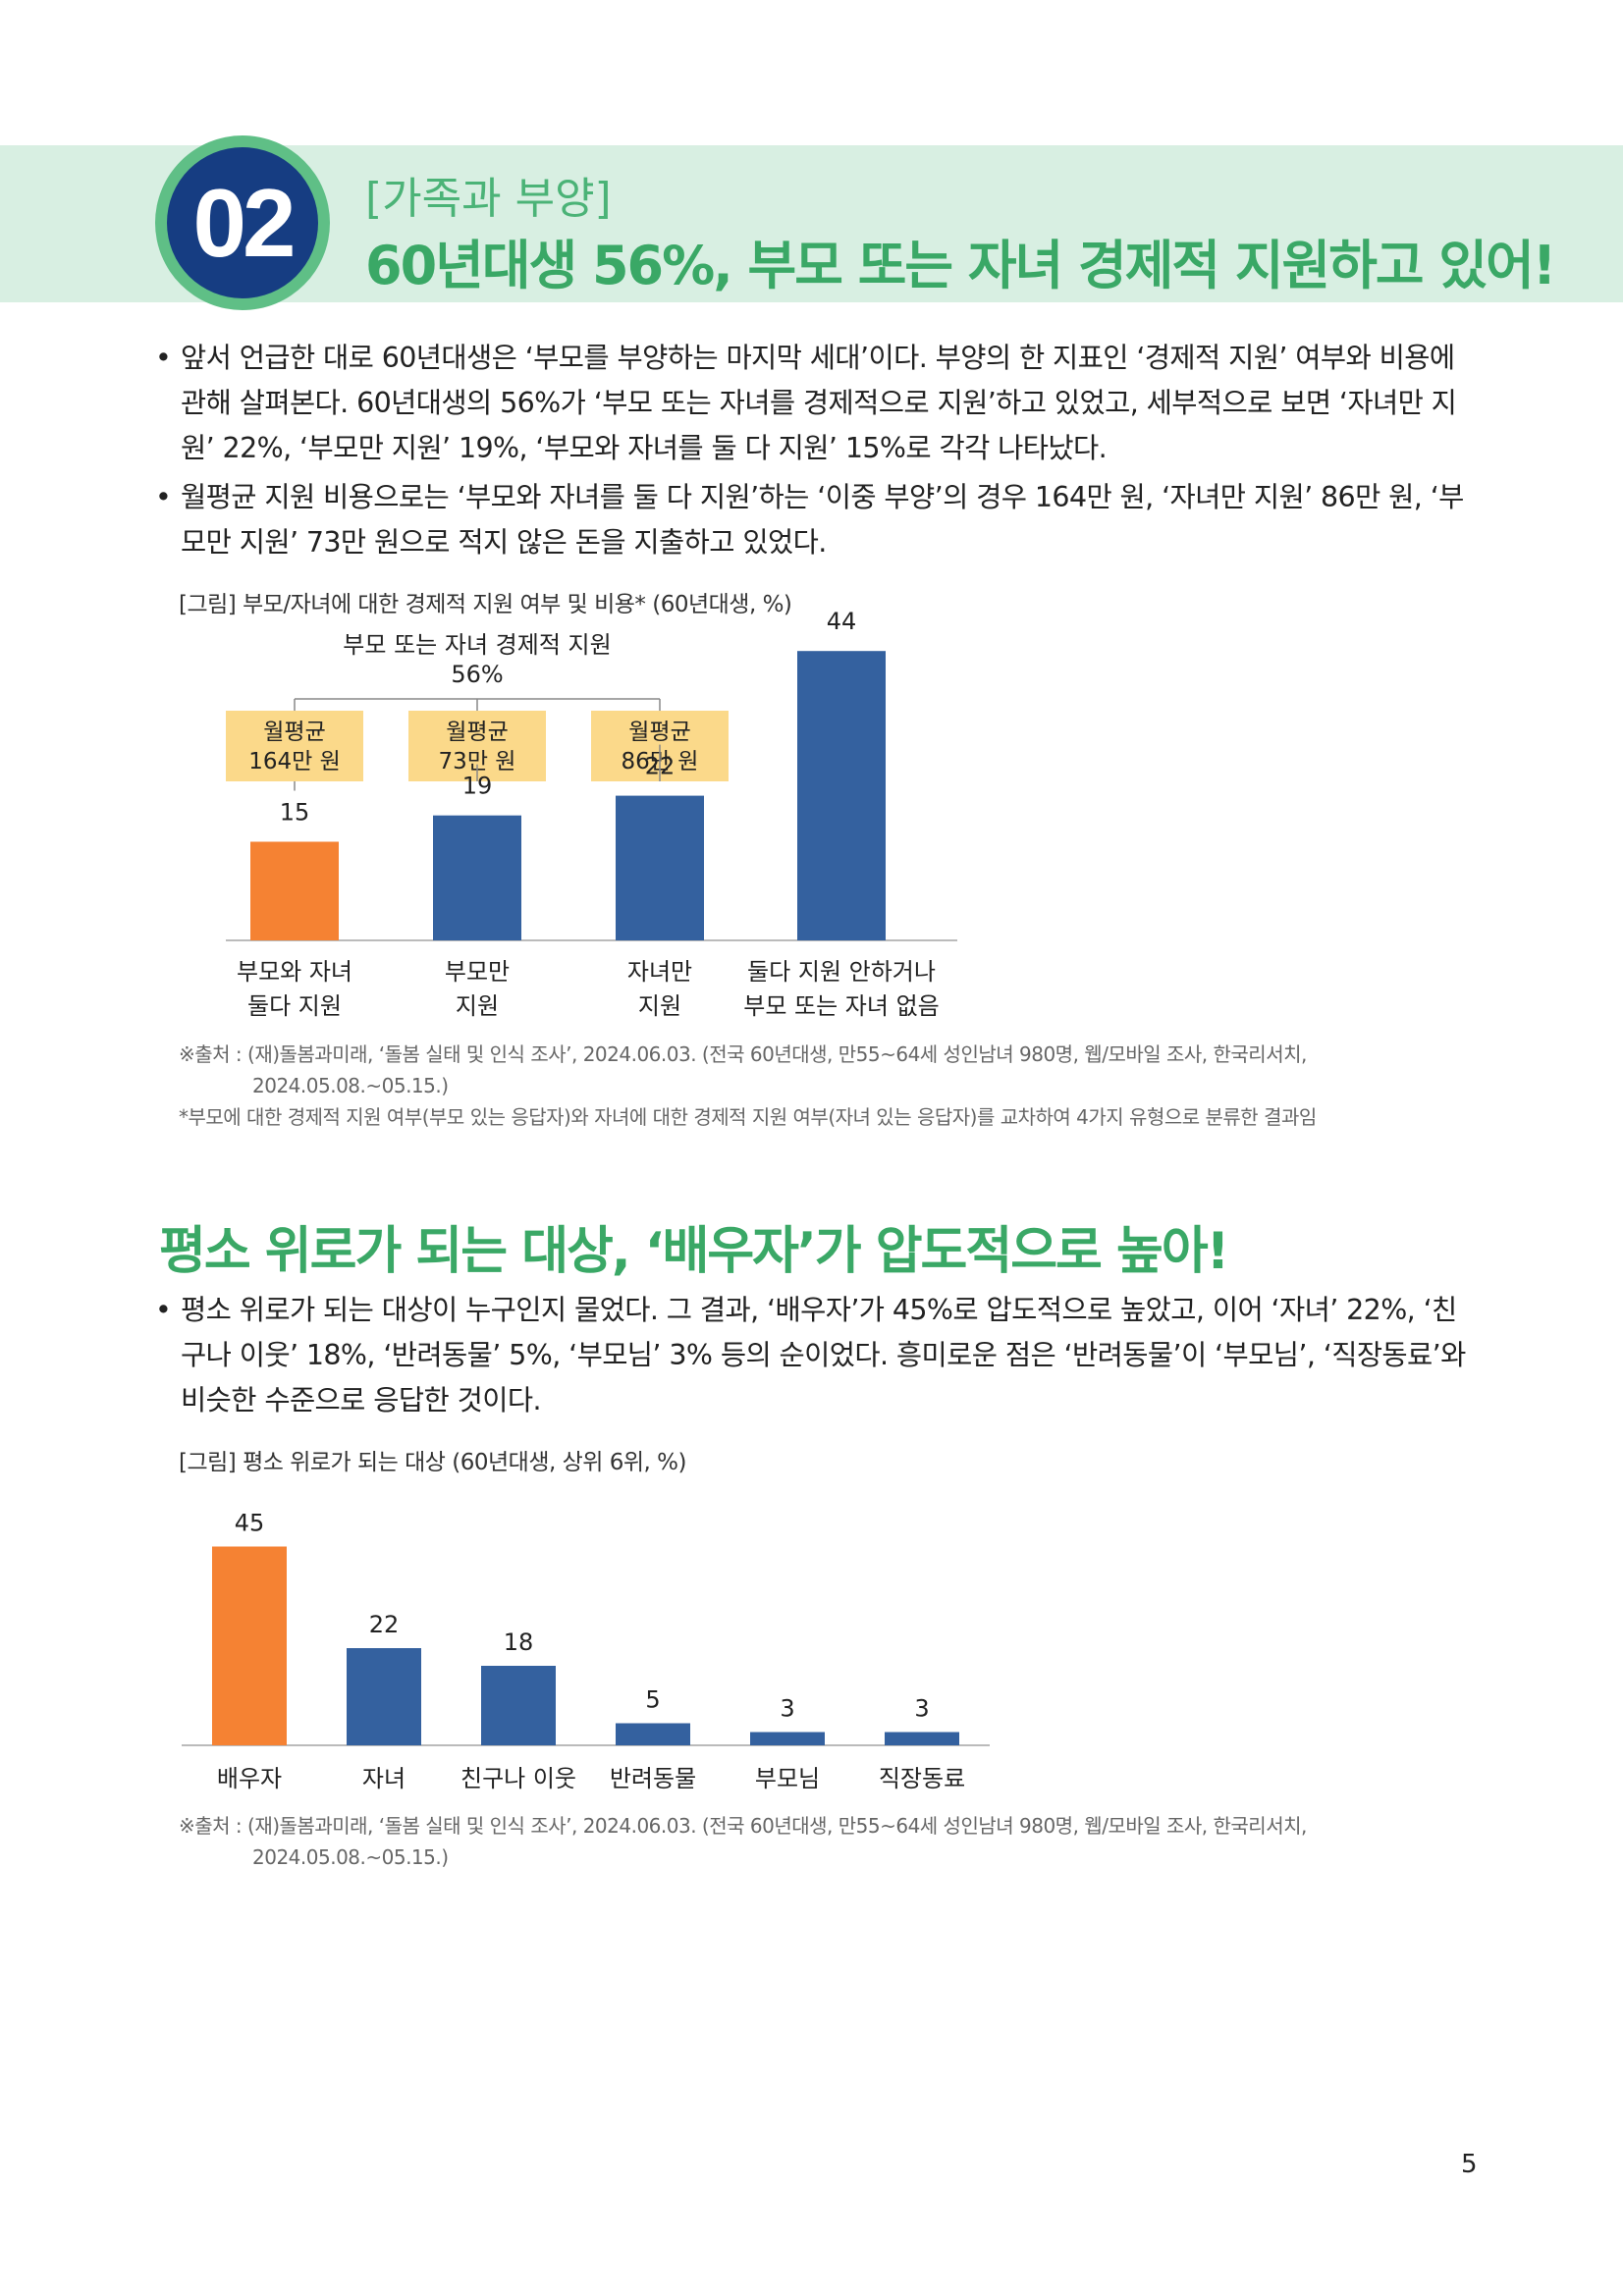 Image resolution: width=1623 pixels, height=2296 pixels. Describe the element at coordinates (477, 645) in the screenshot. I see `group-label: 부모 또는 자녀 경제적 지원` at that location.